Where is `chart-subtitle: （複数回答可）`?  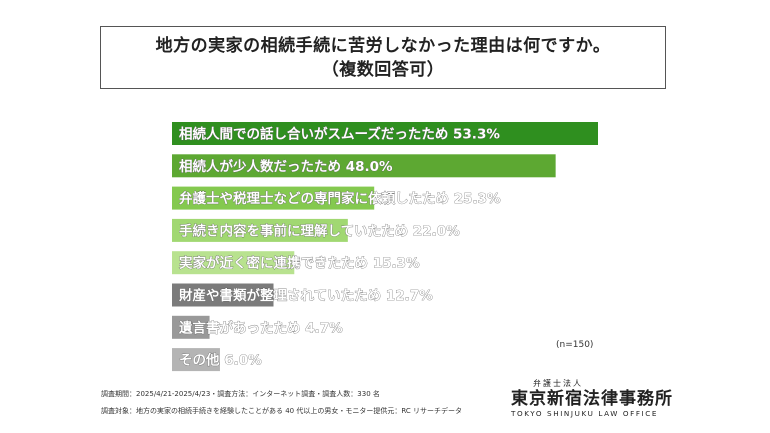 chart-subtitle: （複数回答可） is located at coordinates (383, 69).